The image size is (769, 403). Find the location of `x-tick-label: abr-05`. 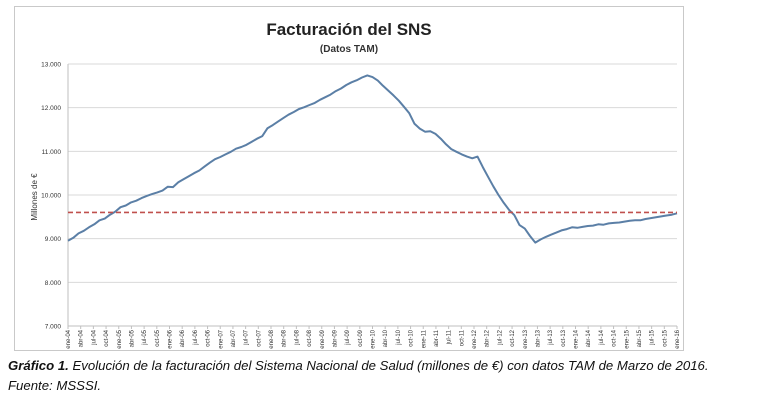

x-tick-label: abr-05 is located at coordinates (132, 338).